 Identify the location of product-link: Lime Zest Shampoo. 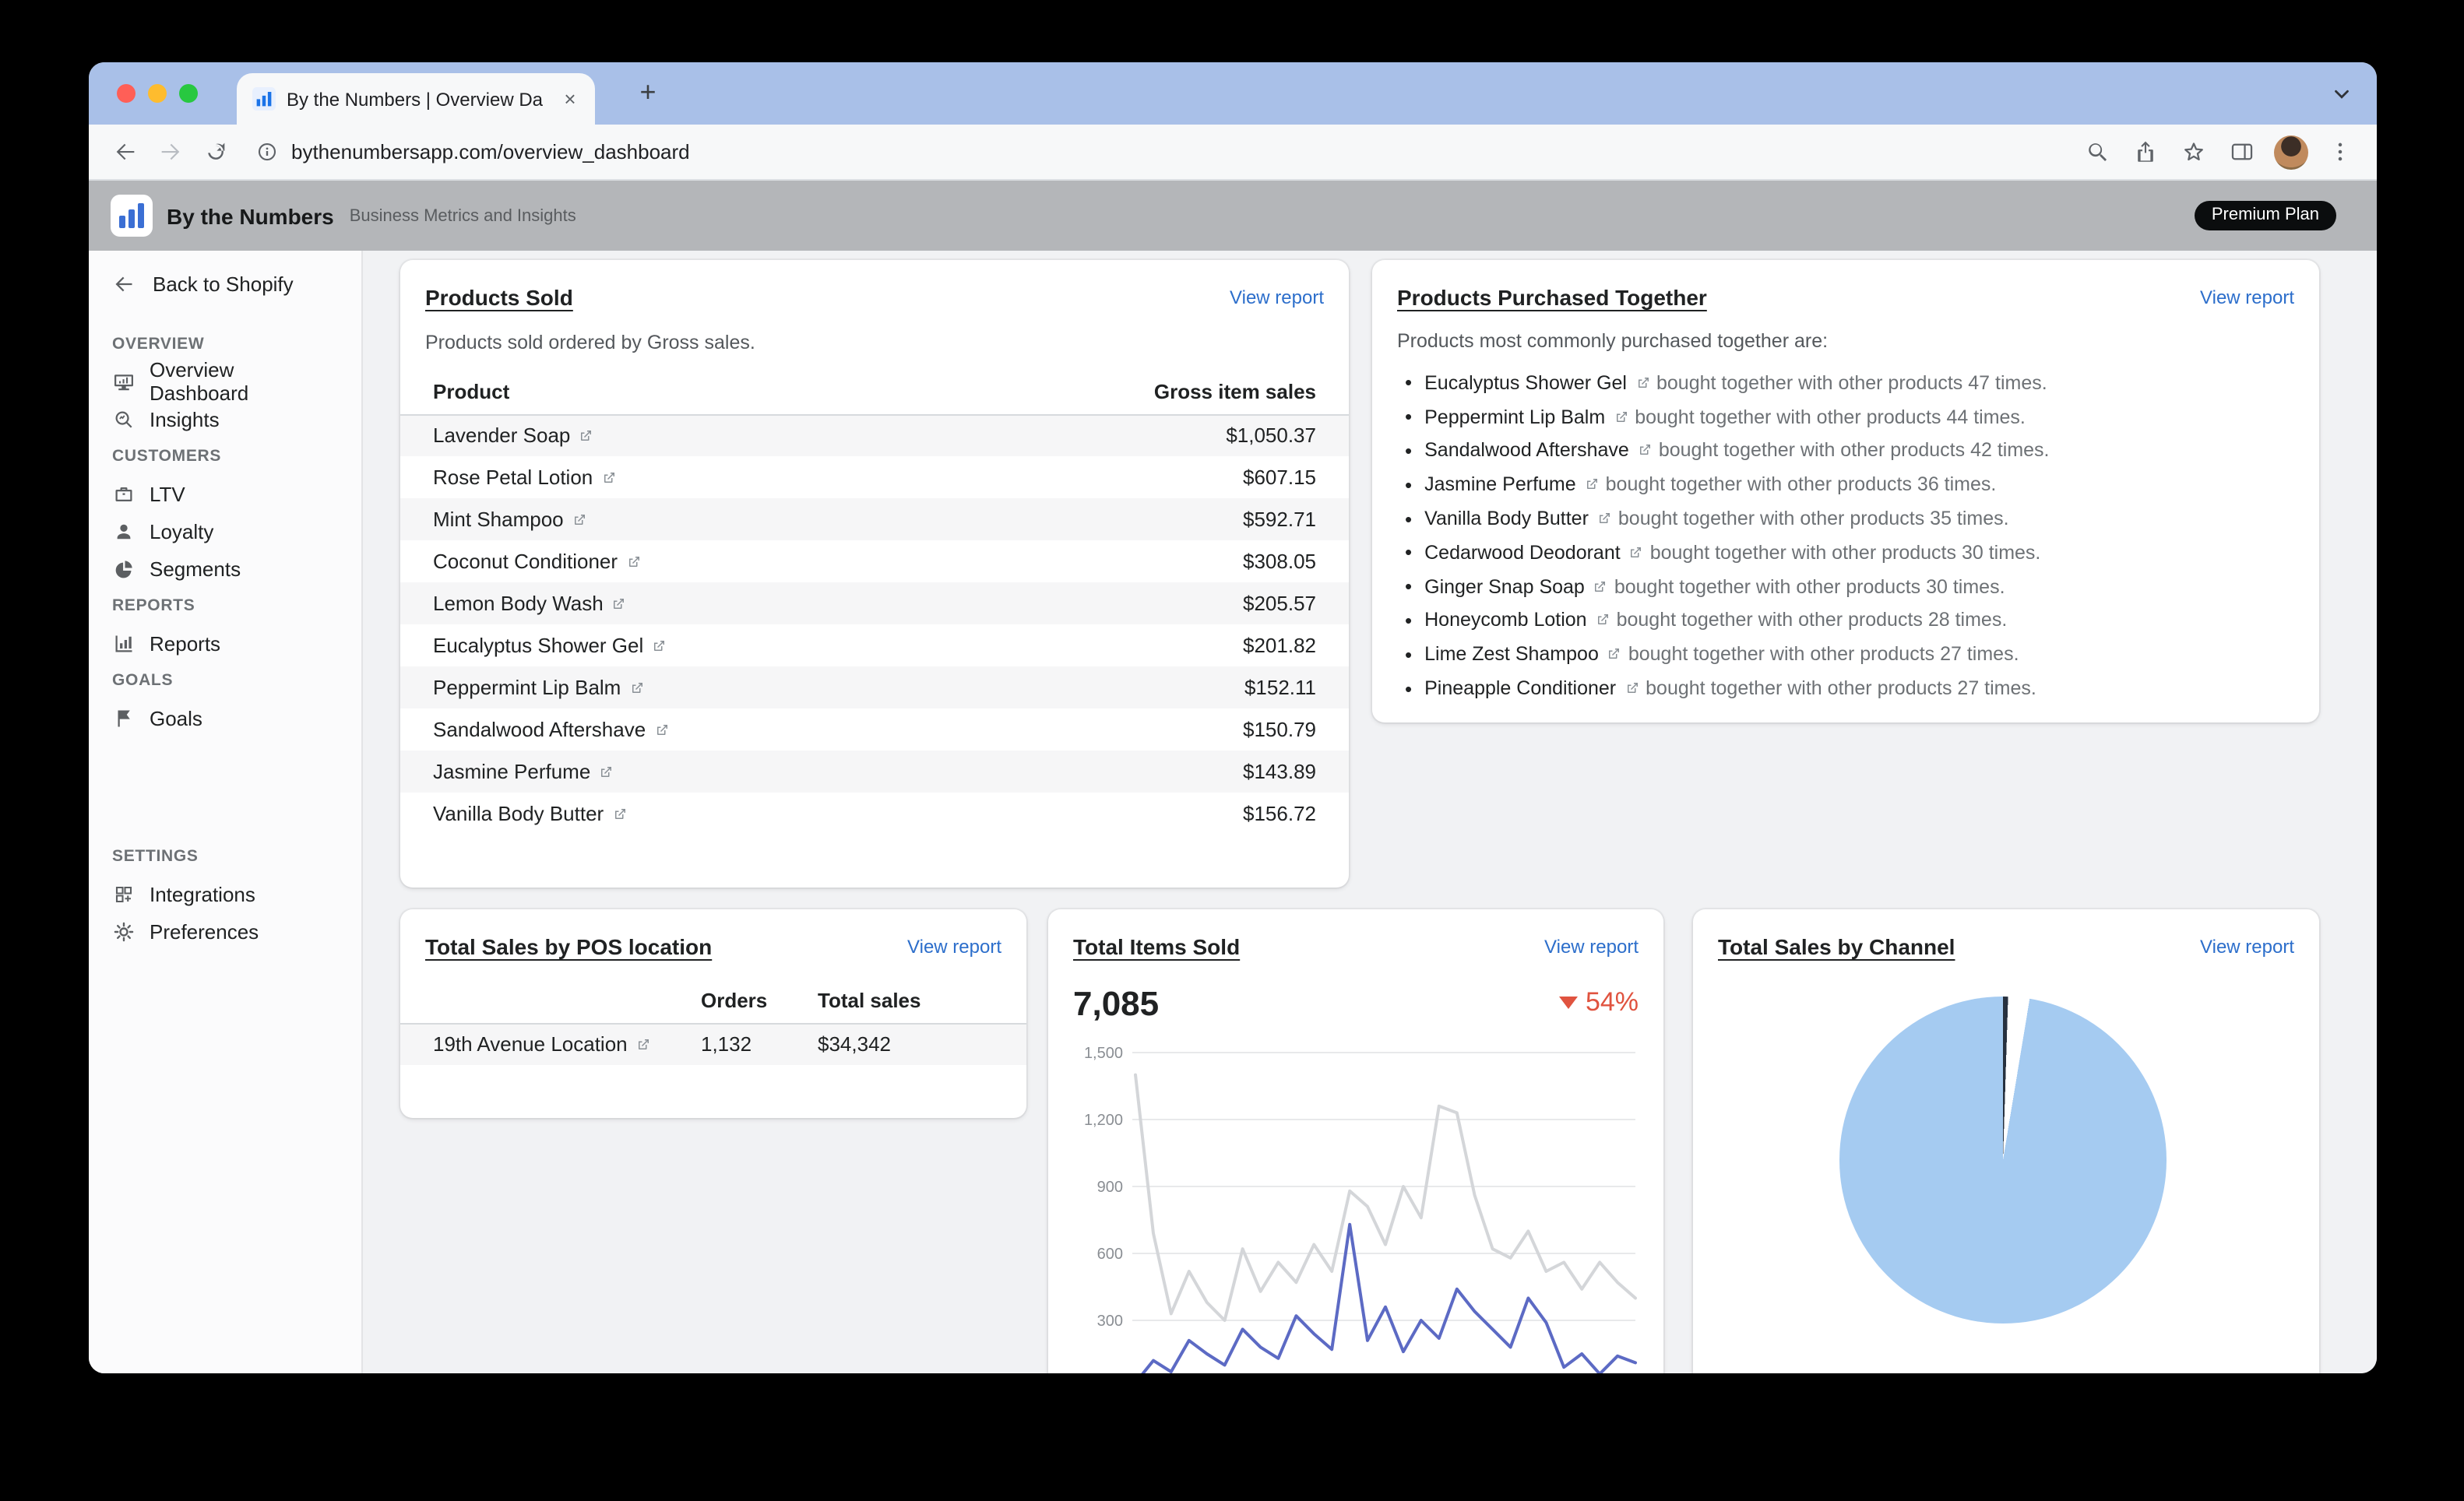
(1511, 655).